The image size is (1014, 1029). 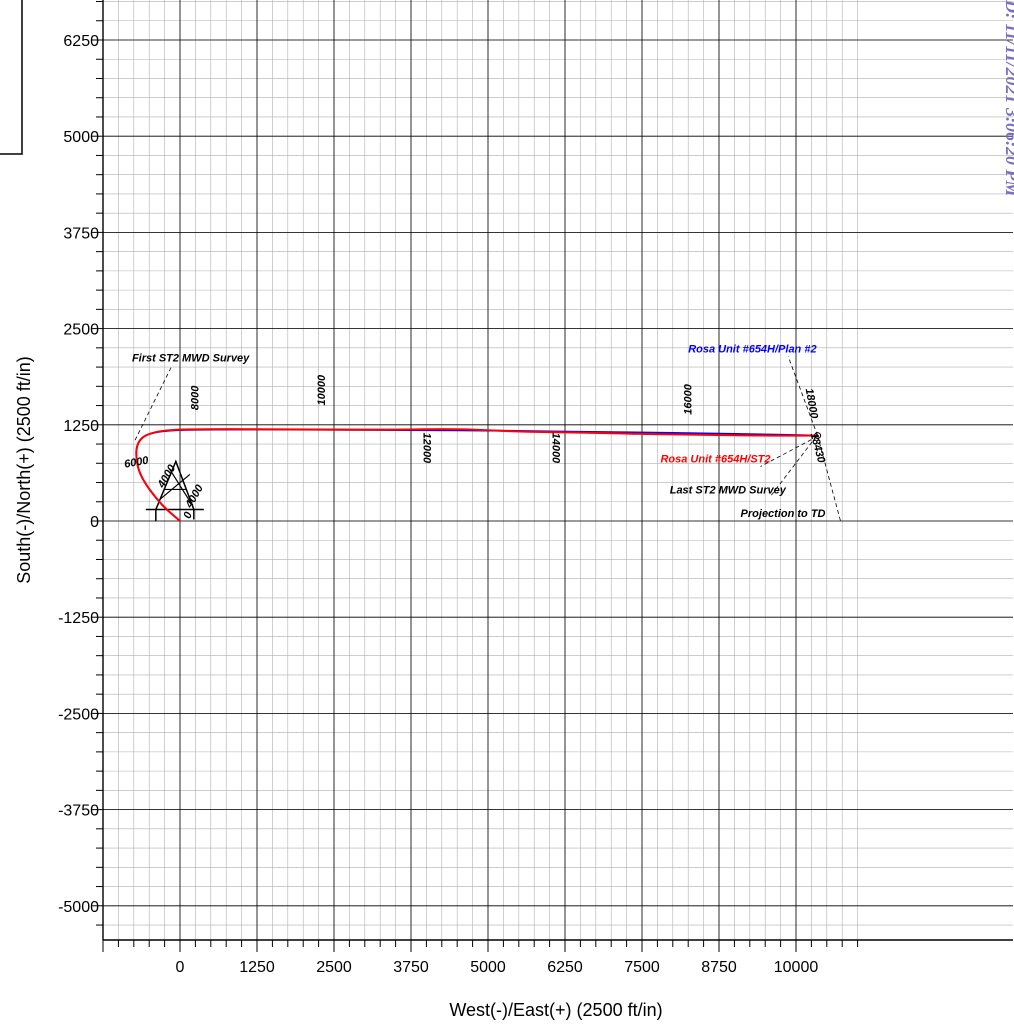 I want to click on md-label: 12000, so click(x=426, y=448).